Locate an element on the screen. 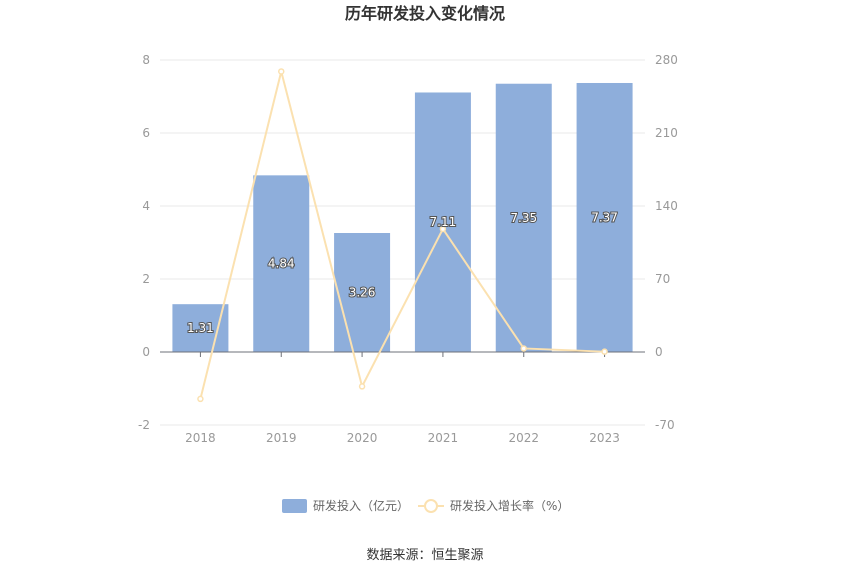 The height and width of the screenshot is (579, 850). legend-item-bar: 研发投入（亿元） is located at coordinates (345, 505).